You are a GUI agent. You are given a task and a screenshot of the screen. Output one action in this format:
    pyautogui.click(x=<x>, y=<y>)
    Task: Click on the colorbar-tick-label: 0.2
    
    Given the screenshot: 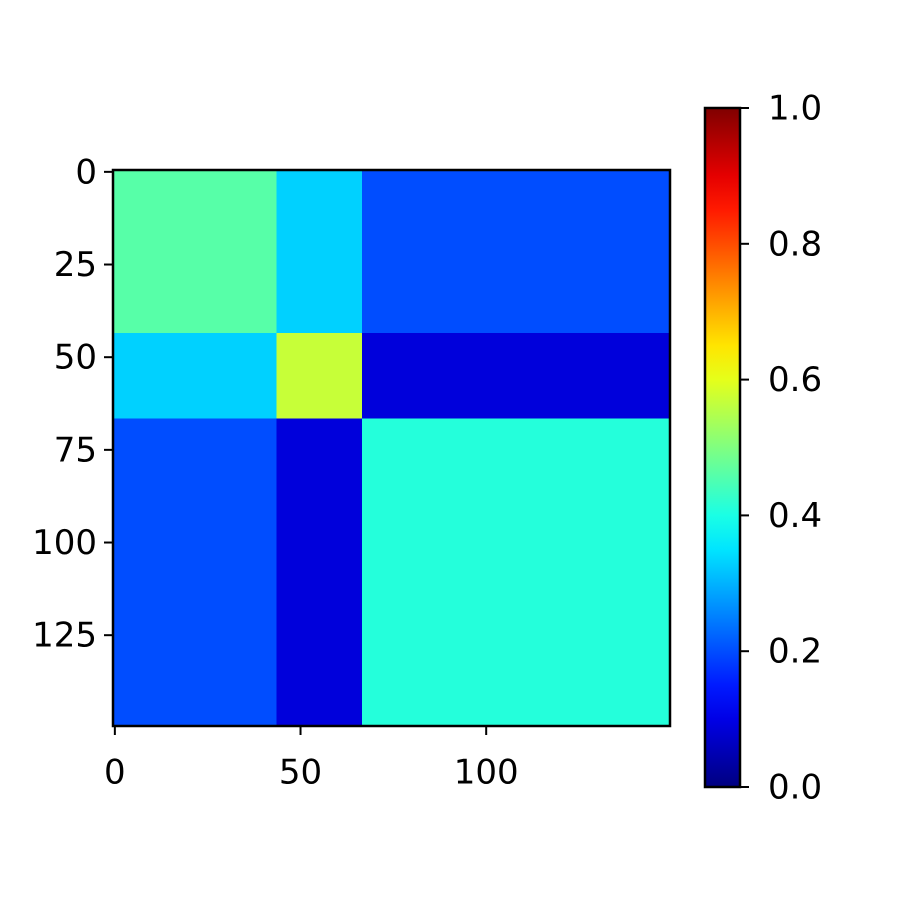 What is the action you would take?
    pyautogui.click(x=795, y=652)
    